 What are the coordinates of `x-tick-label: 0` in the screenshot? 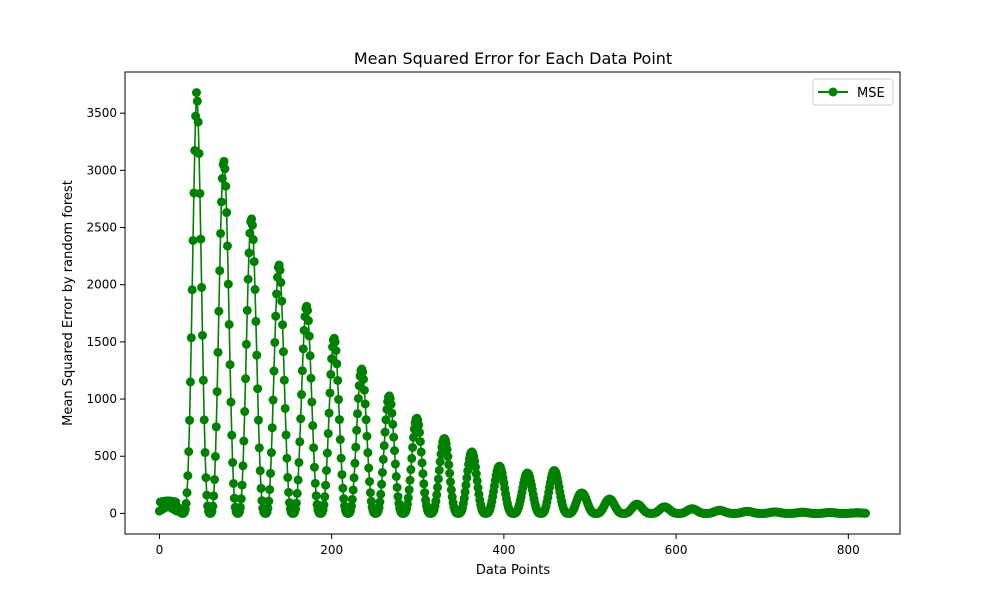 It's located at (160, 550).